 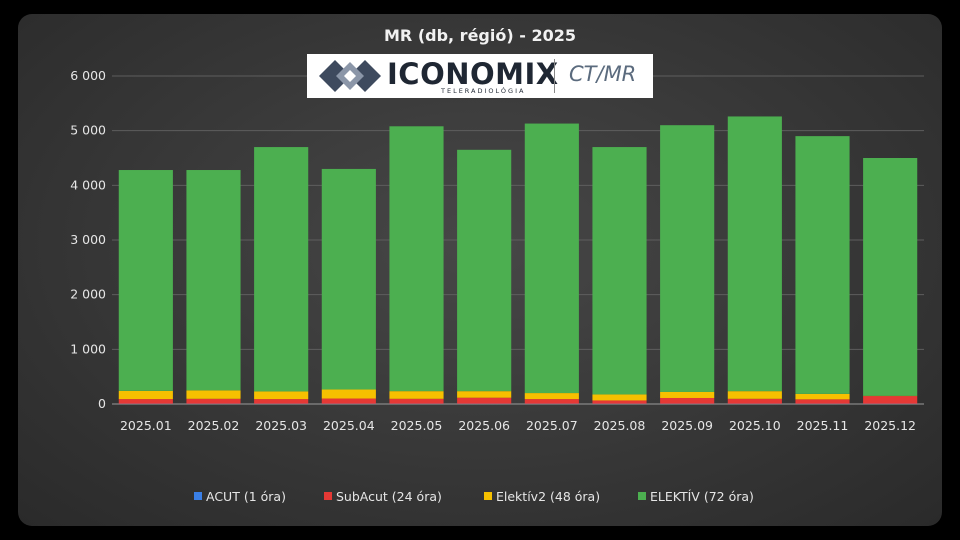 What do you see at coordinates (603, 74) in the screenshot?
I see `logo-tag: CT/MR` at bounding box center [603, 74].